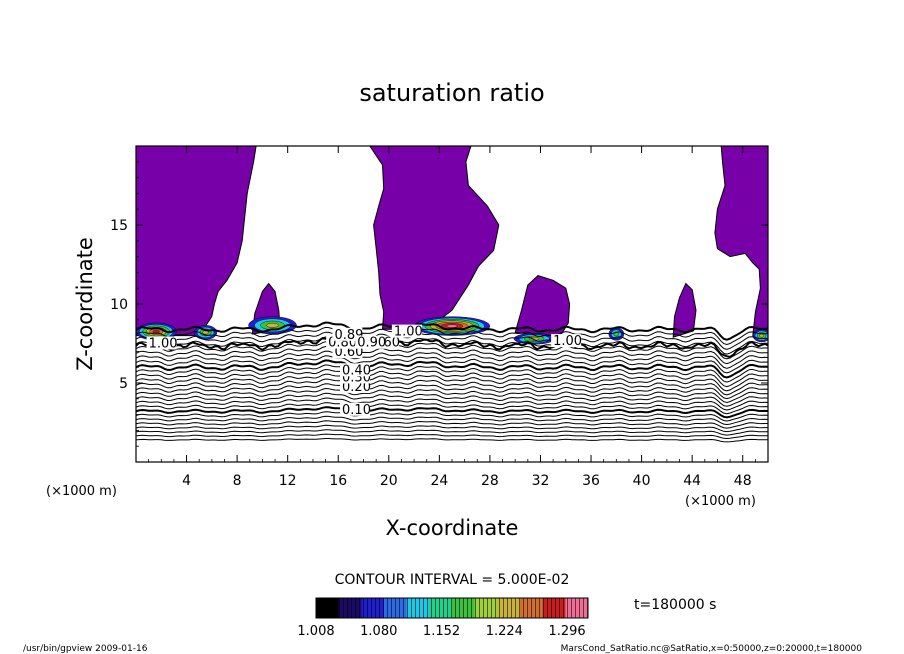  What do you see at coordinates (288, 481) in the screenshot?
I see `x-tick-label: 12` at bounding box center [288, 481].